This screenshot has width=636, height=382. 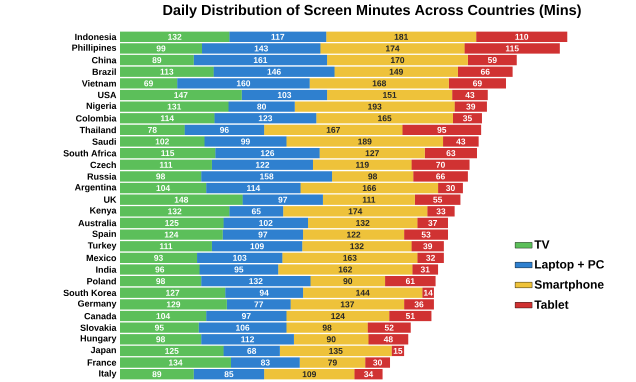 I want to click on data-label: 68, so click(x=251, y=351).